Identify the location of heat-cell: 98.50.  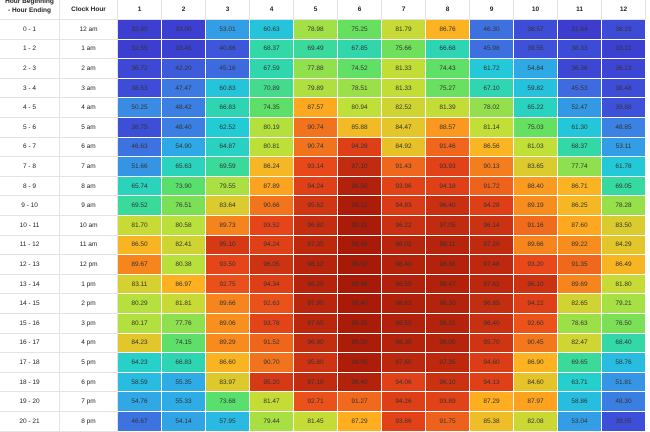
(404, 324).